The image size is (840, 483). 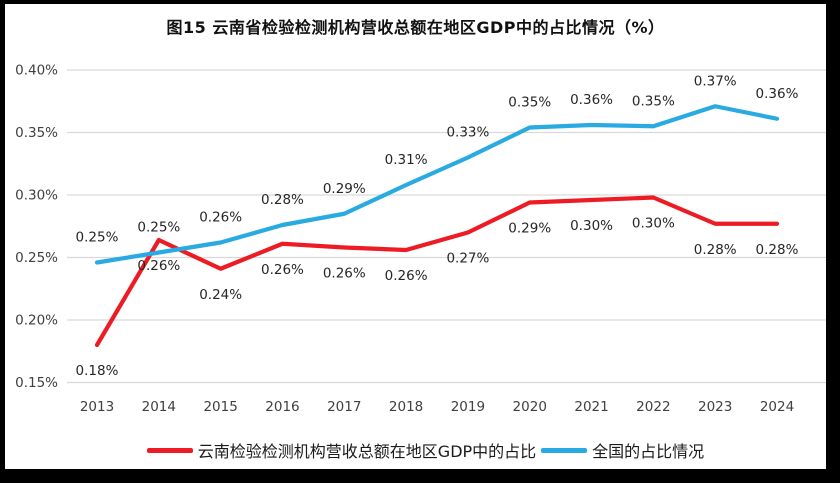 What do you see at coordinates (344, 407) in the screenshot?
I see `x-axis-tick-label: 2017` at bounding box center [344, 407].